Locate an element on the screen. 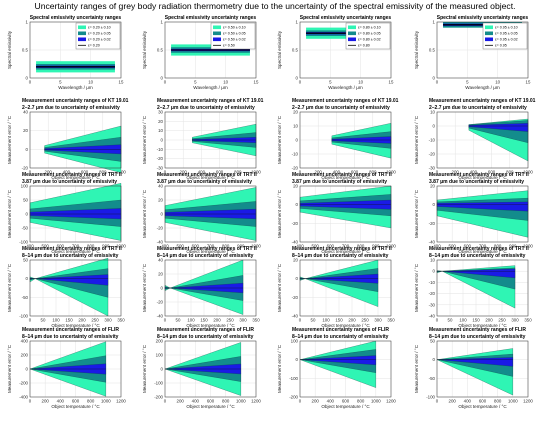 The image size is (550, 437). x-tick-label: 1200 is located at coordinates (256, 401).